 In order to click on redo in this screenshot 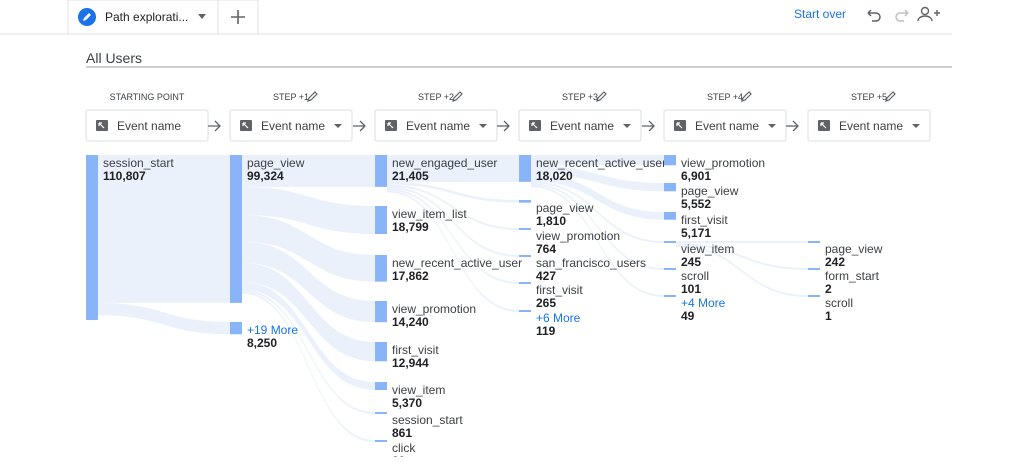, I will do `click(902, 15)`.